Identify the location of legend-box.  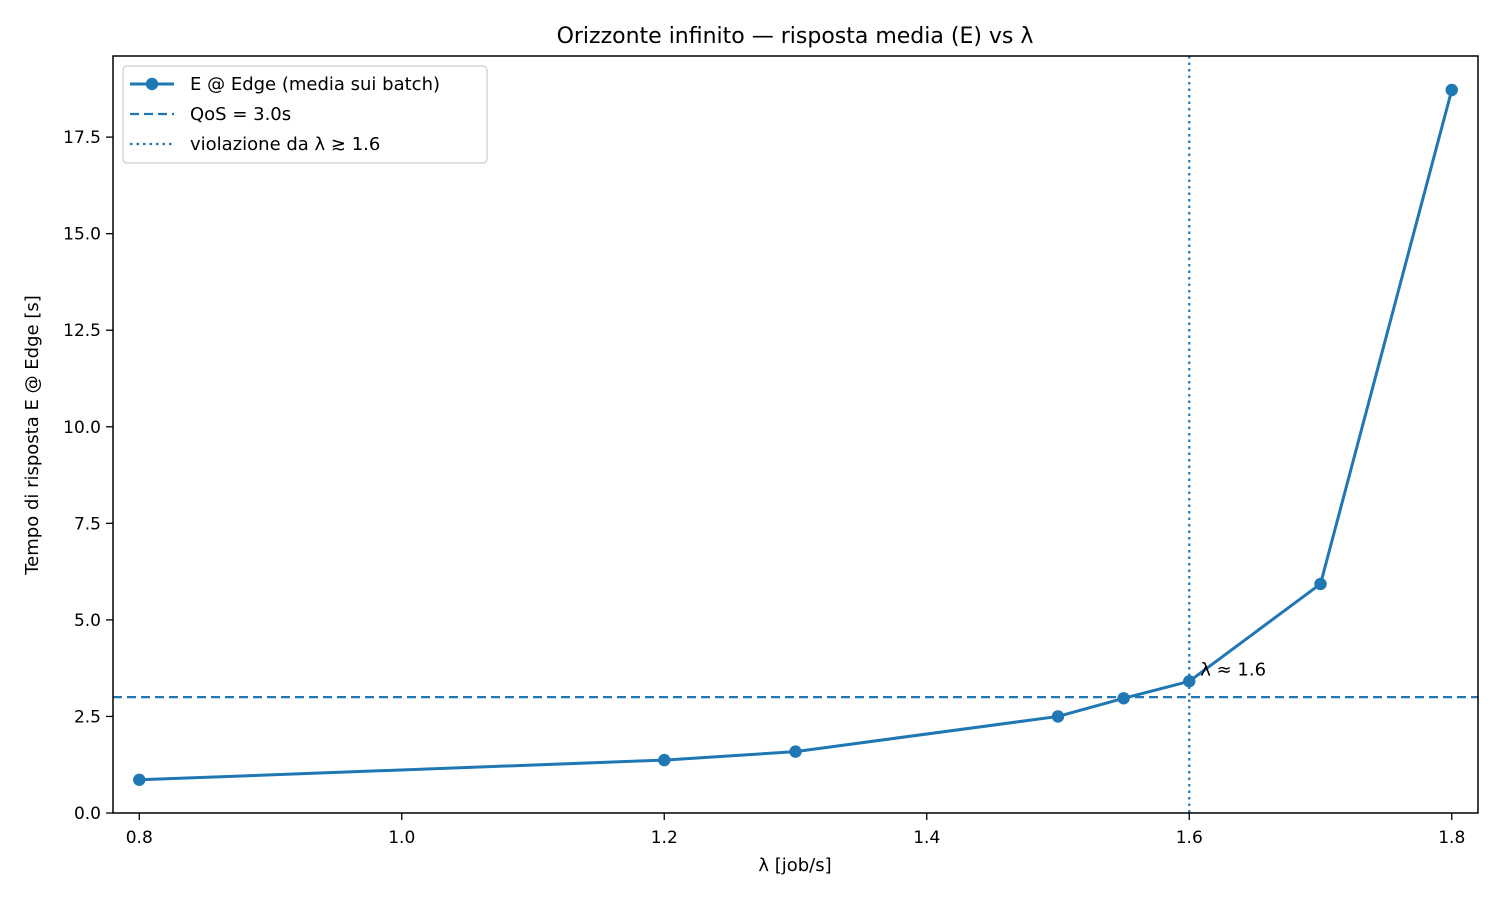
(305, 114).